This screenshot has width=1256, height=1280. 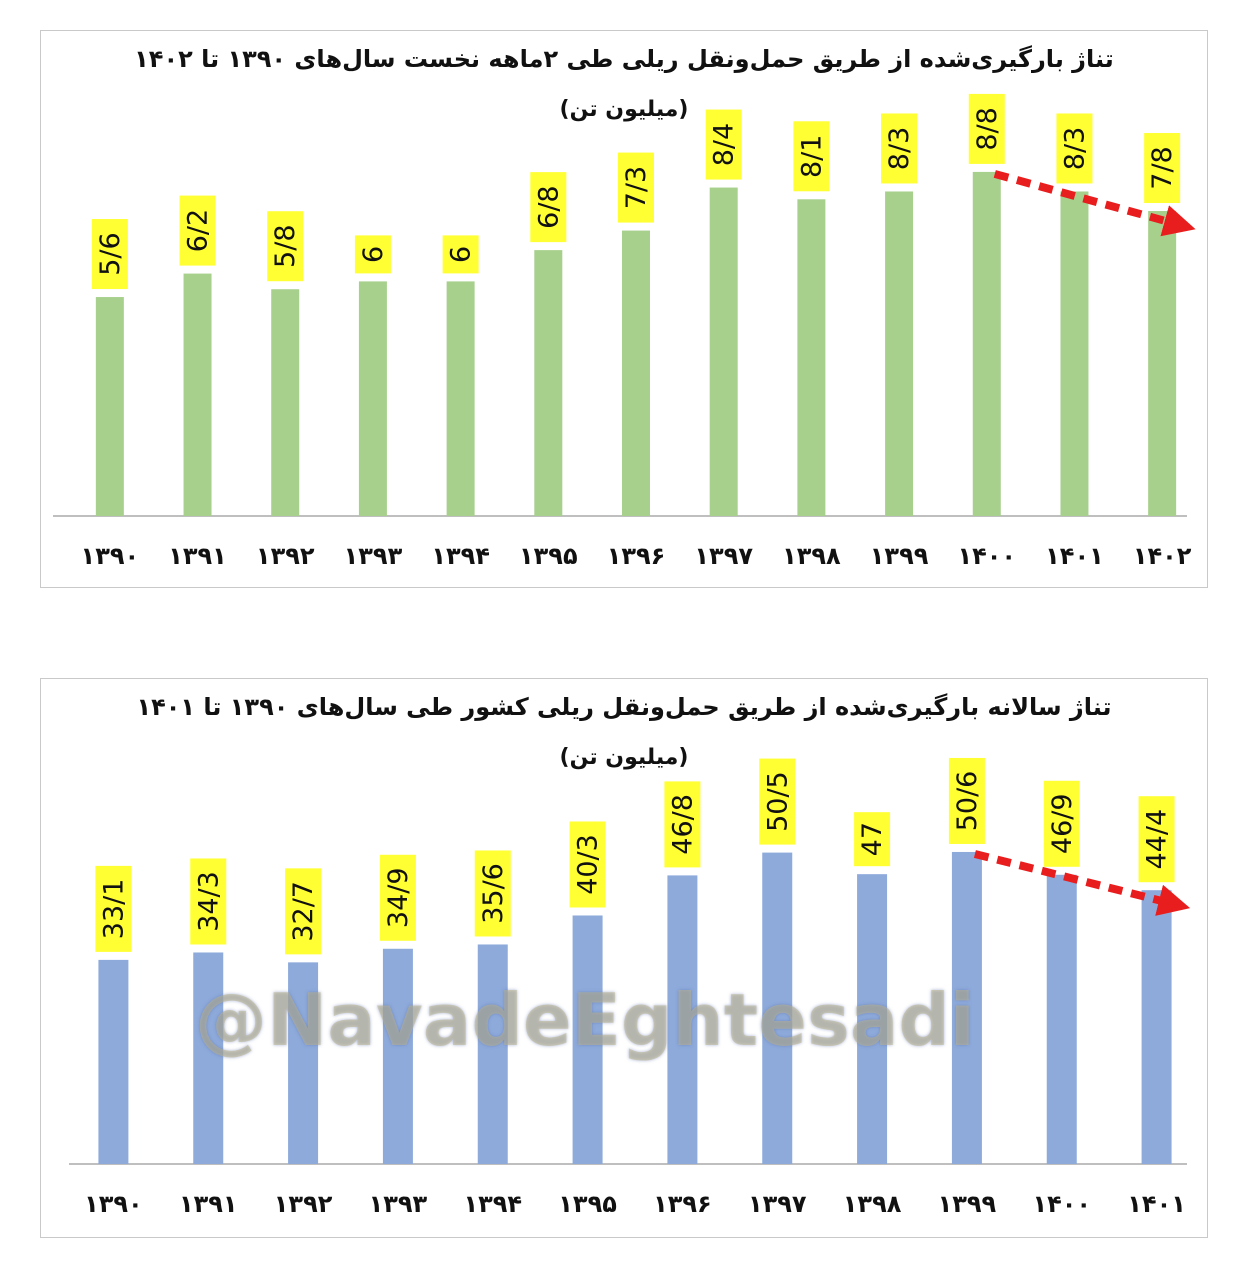 I want to click on data-label-text: 44/4, so click(x=1157, y=839).